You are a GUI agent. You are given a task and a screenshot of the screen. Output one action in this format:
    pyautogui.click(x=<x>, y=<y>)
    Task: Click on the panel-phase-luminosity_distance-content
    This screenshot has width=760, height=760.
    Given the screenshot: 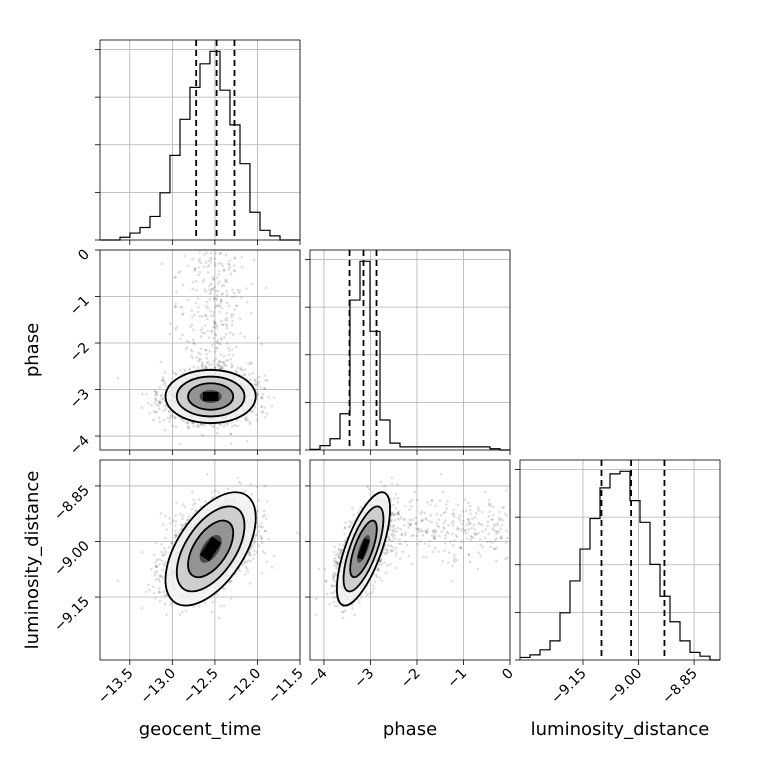 What is the action you would take?
    pyautogui.click(x=412, y=546)
    